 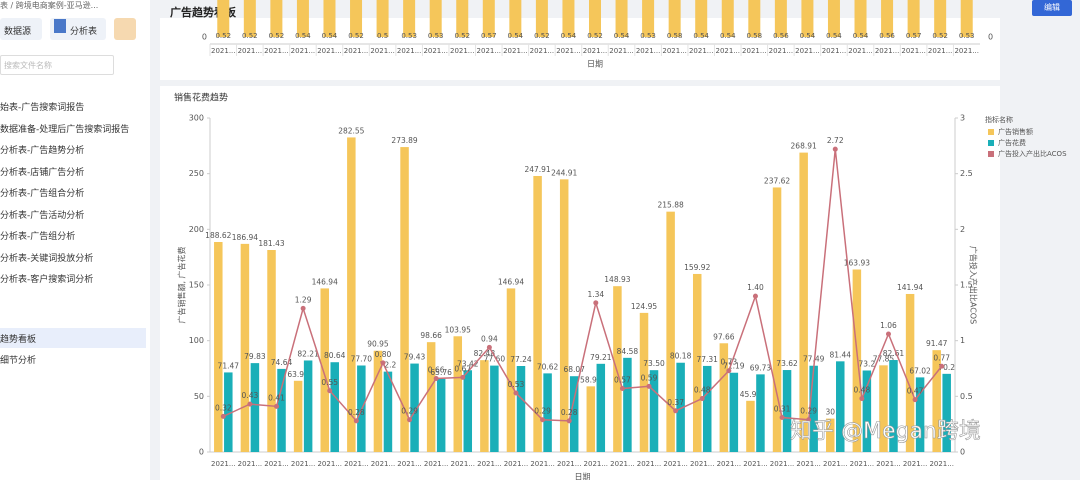 What do you see at coordinates (583, 476) in the screenshot?
I see `x-axis-label: 日期` at bounding box center [583, 476].